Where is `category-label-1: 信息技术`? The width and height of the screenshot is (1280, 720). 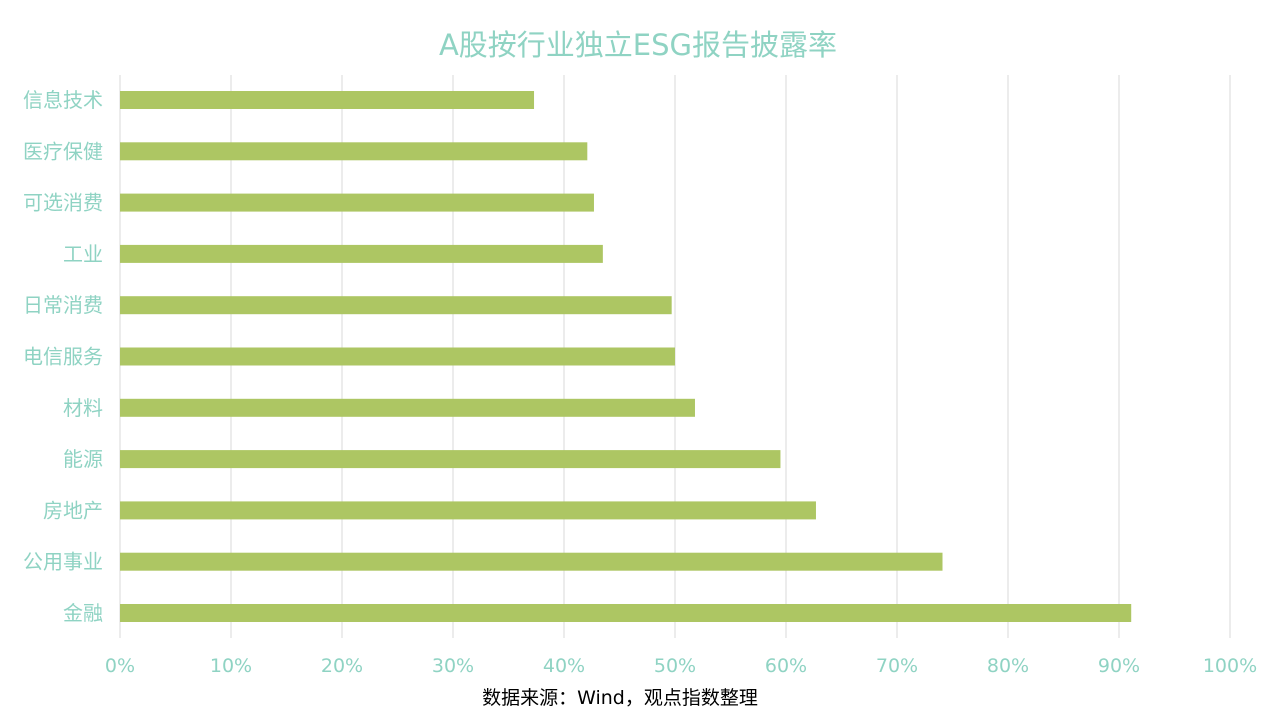 category-label-1: 信息技术 is located at coordinates (63, 100).